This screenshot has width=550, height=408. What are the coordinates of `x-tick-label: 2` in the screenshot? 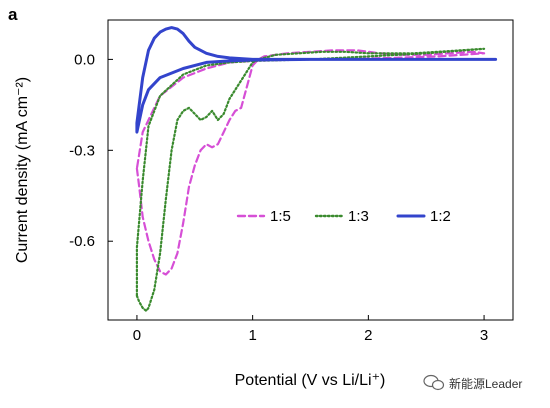 It's located at (368, 335).